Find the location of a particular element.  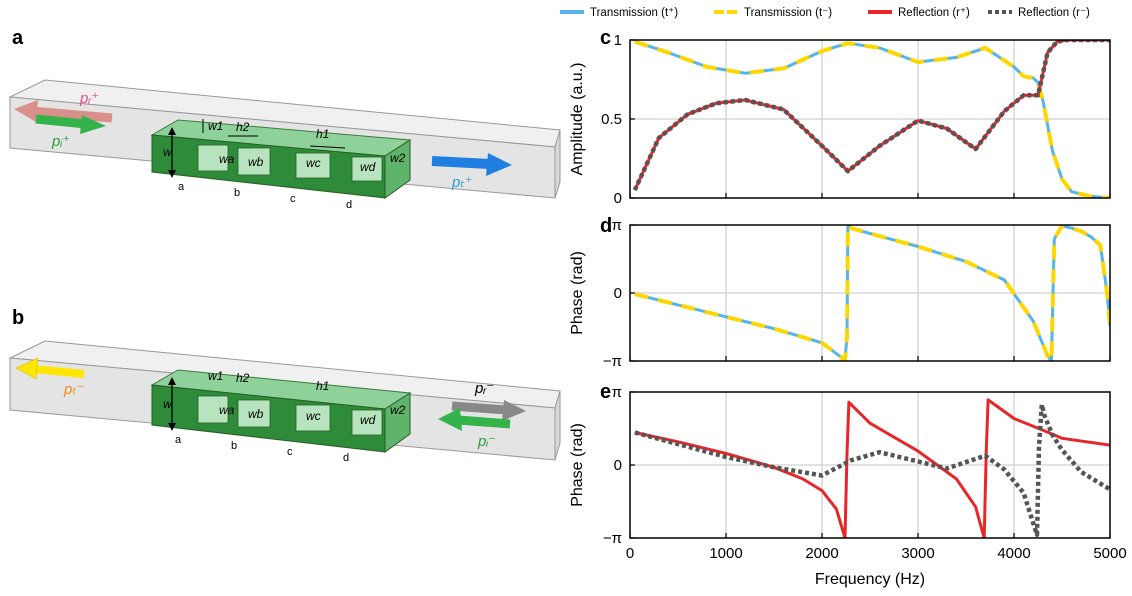

wave-label-pi-plus: pᵢ⁺ is located at coordinates (60, 141).